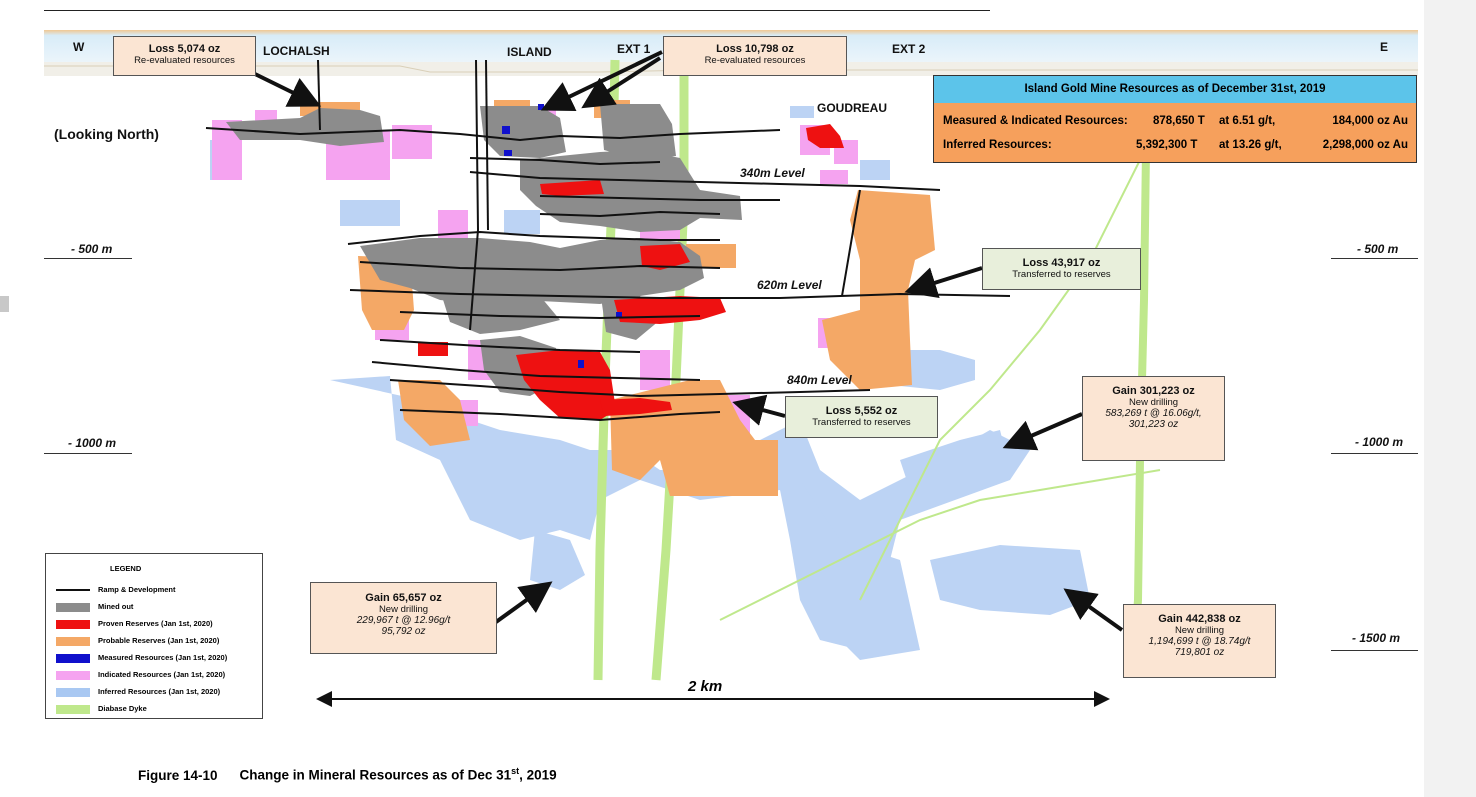 The height and width of the screenshot is (797, 1476). Describe the element at coordinates (538, 775) in the screenshot. I see `caption-text-end: , 2019` at that location.